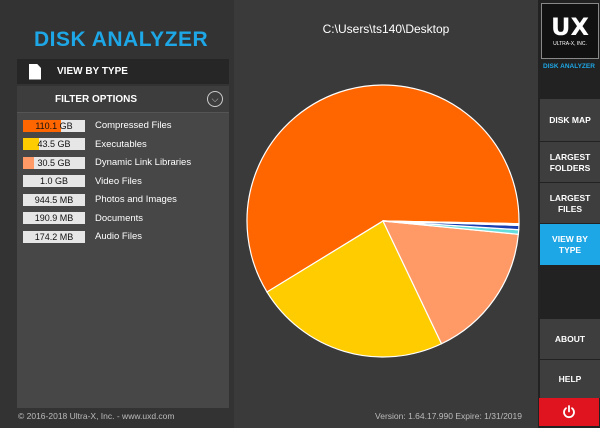  I want to click on size-bar: 174.2 MB, so click(54, 236).